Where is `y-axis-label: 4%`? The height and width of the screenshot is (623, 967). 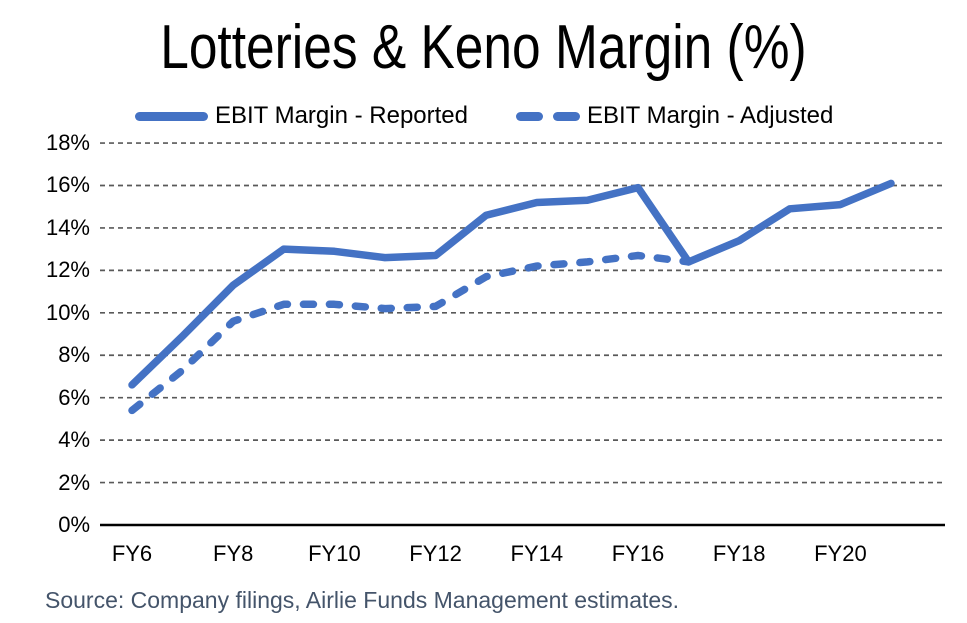
y-axis-label: 4% is located at coordinates (74, 440).